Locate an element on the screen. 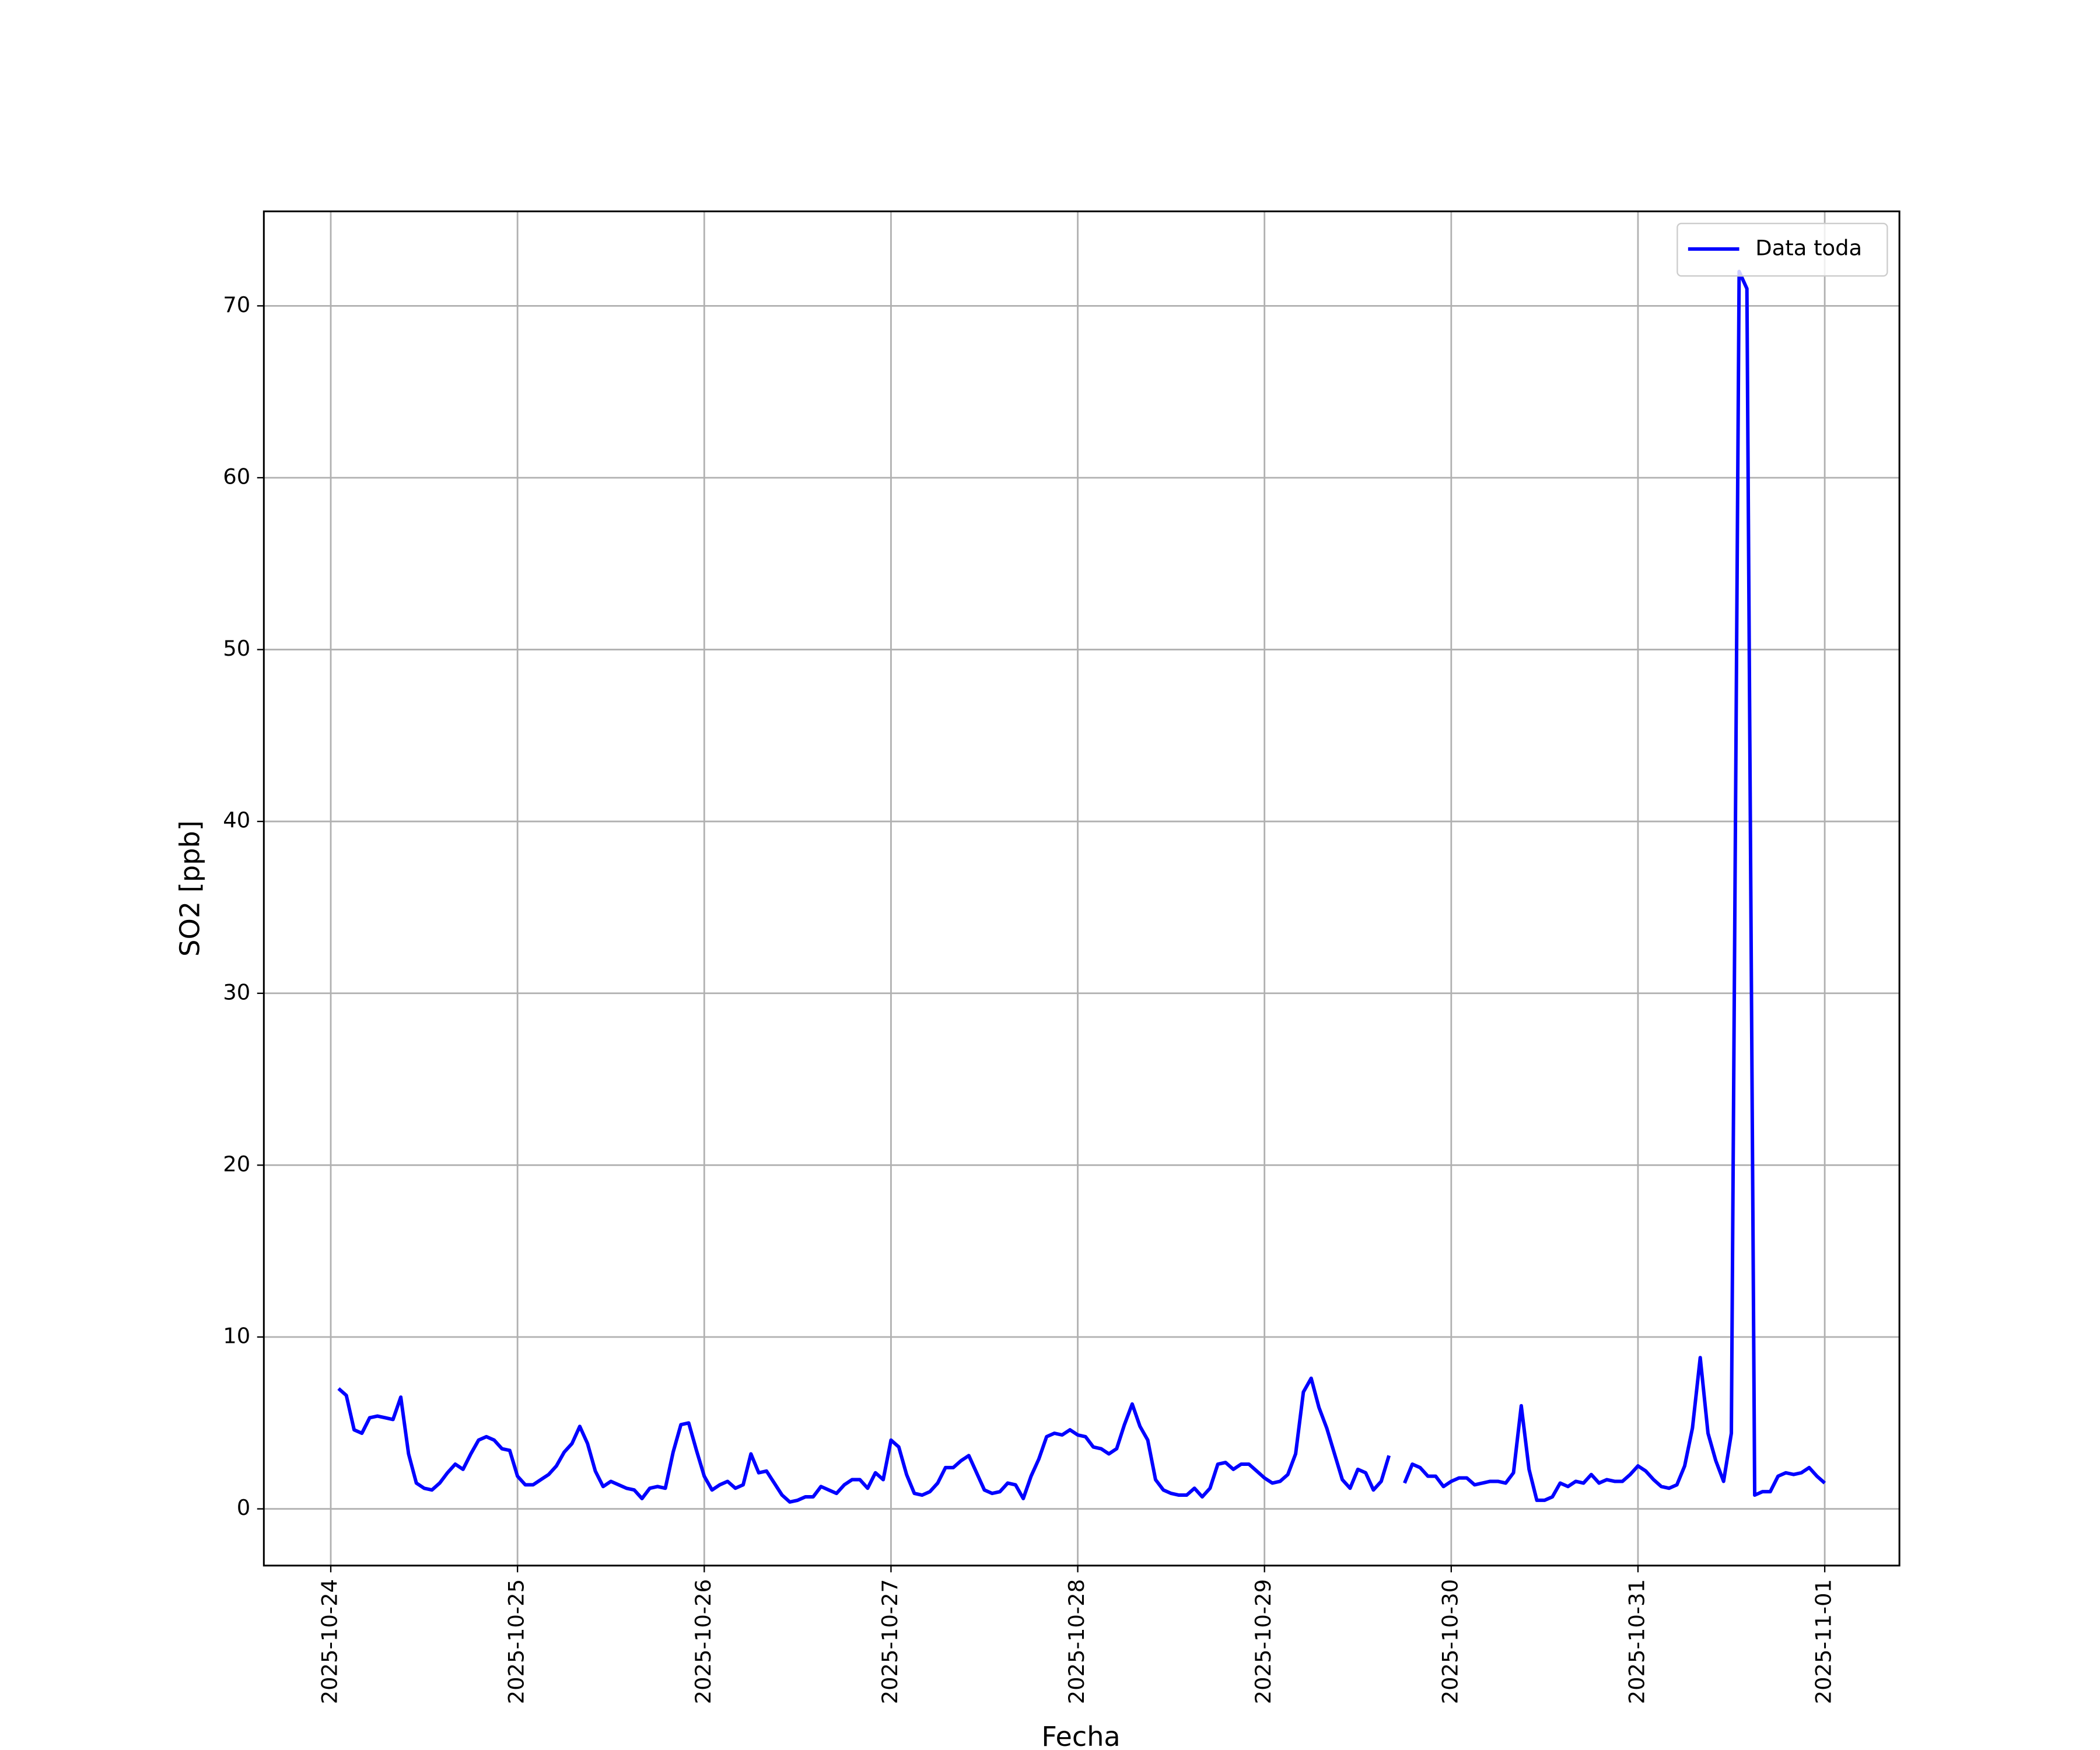 This screenshot has height=1750, width=2100. x-tick-label: 2025-10-26 is located at coordinates (703, 1641).